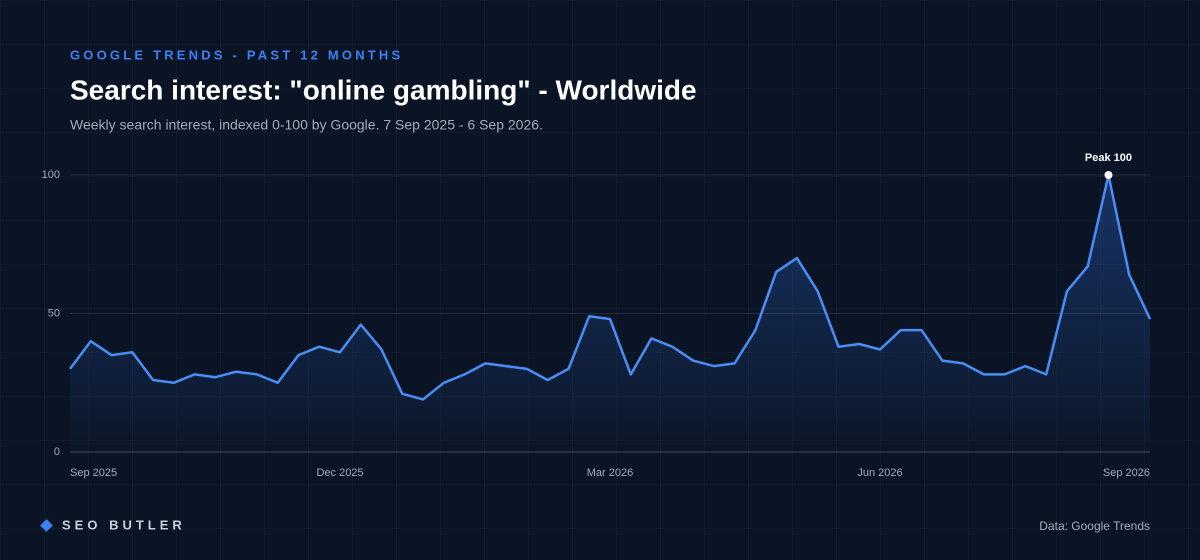  Describe the element at coordinates (51, 175) in the screenshot. I see `y-tick-label: 100` at that location.